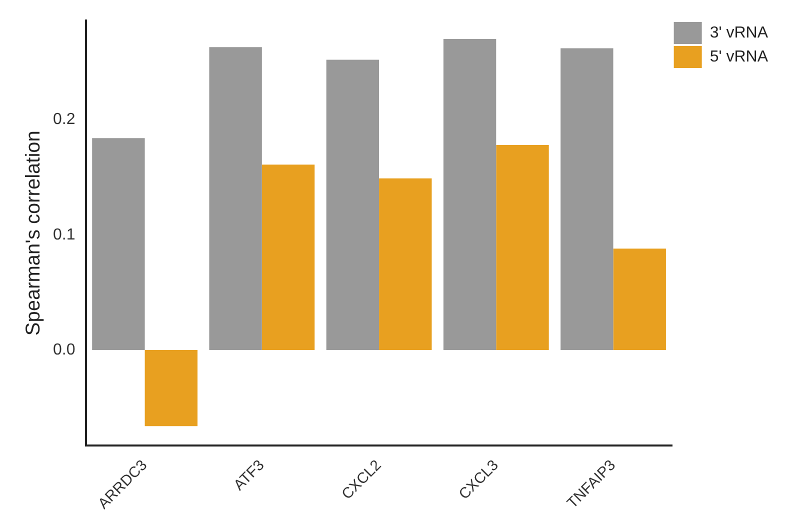 The height and width of the screenshot is (525, 807). Describe the element at coordinates (33, 233) in the screenshot. I see `y-axis-title: Spearman's correlation` at that location.